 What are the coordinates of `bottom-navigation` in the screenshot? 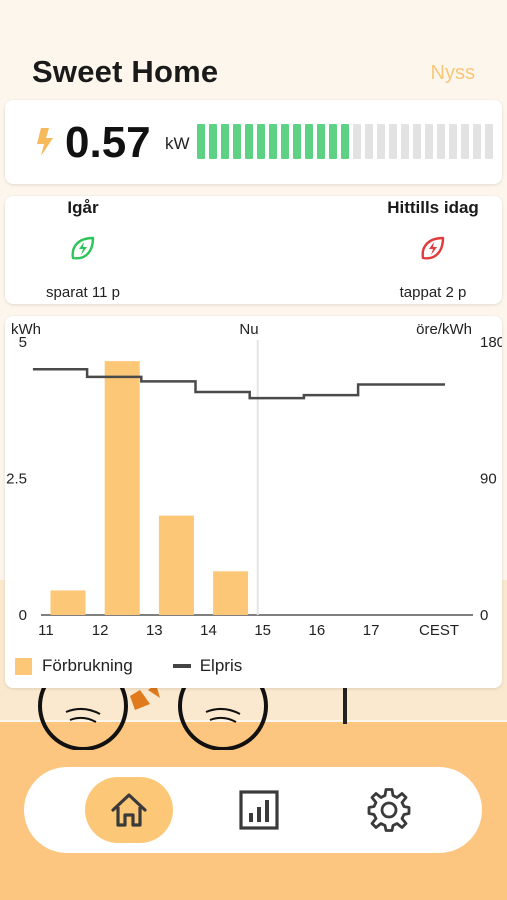 It's located at (253, 810).